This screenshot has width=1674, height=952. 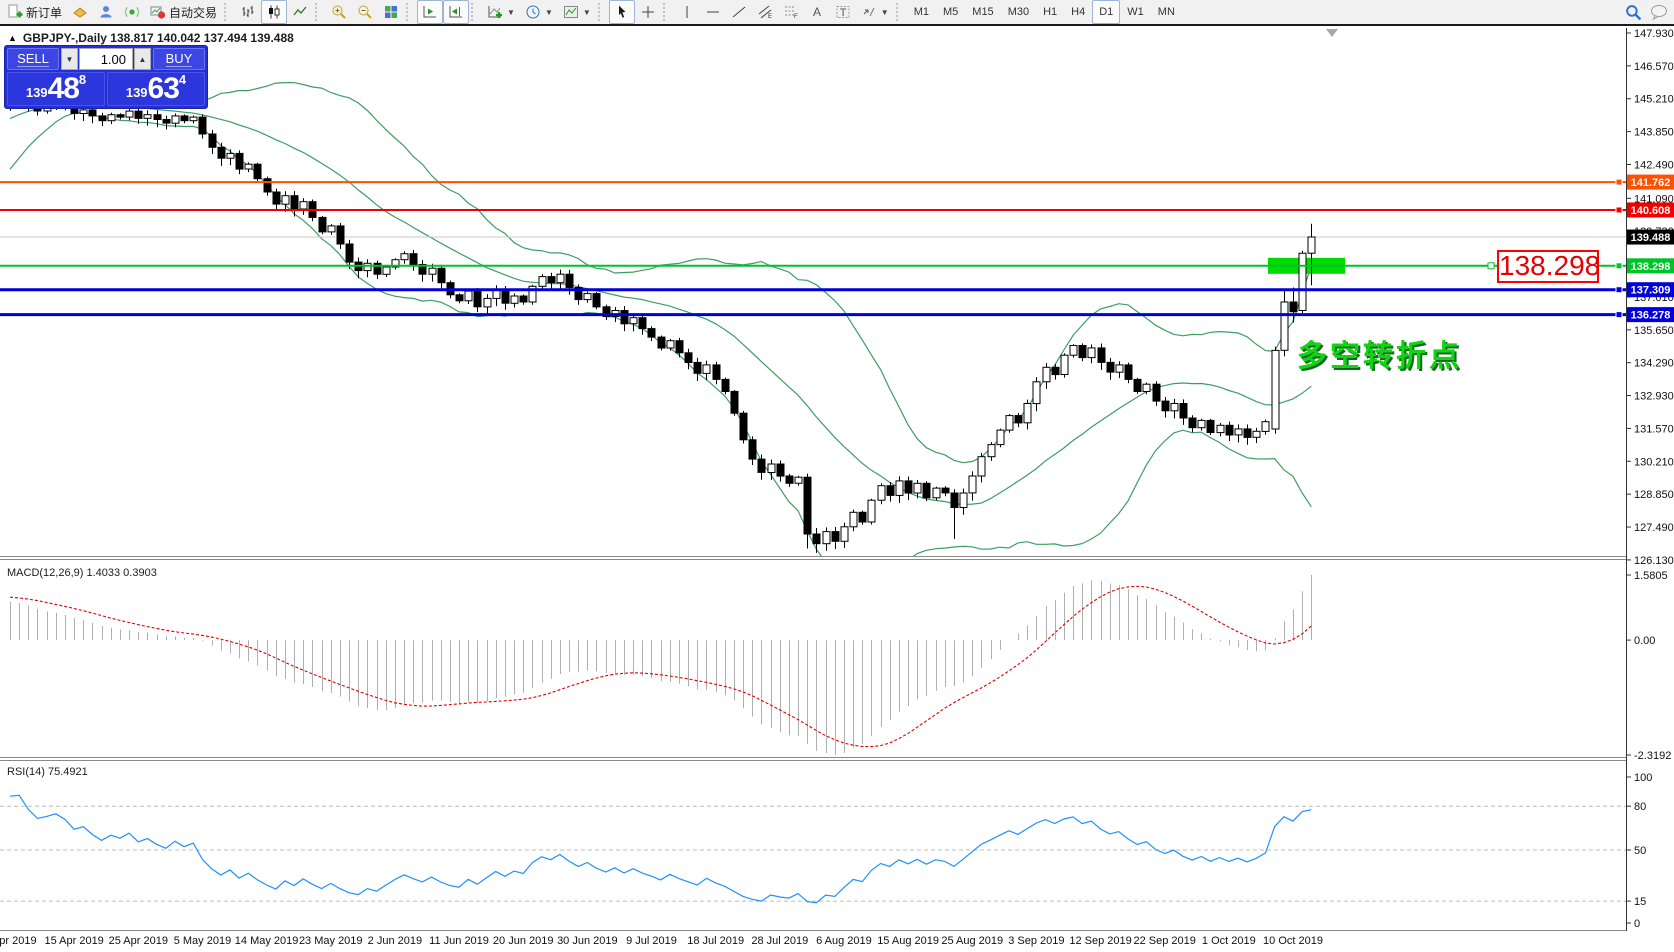 I want to click on svg-text: 136.278, so click(x=1651, y=316).